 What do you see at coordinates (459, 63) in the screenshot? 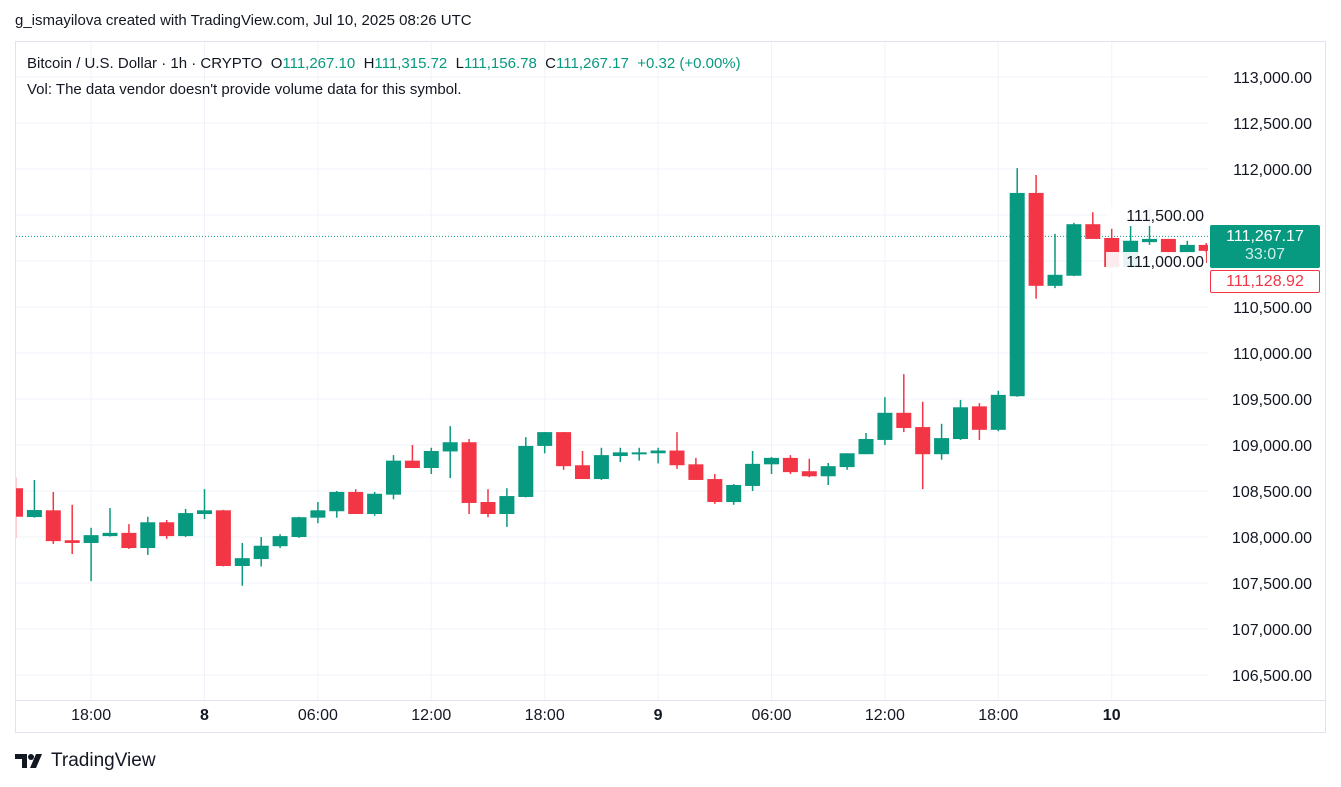
I see `low-label: L` at bounding box center [459, 63].